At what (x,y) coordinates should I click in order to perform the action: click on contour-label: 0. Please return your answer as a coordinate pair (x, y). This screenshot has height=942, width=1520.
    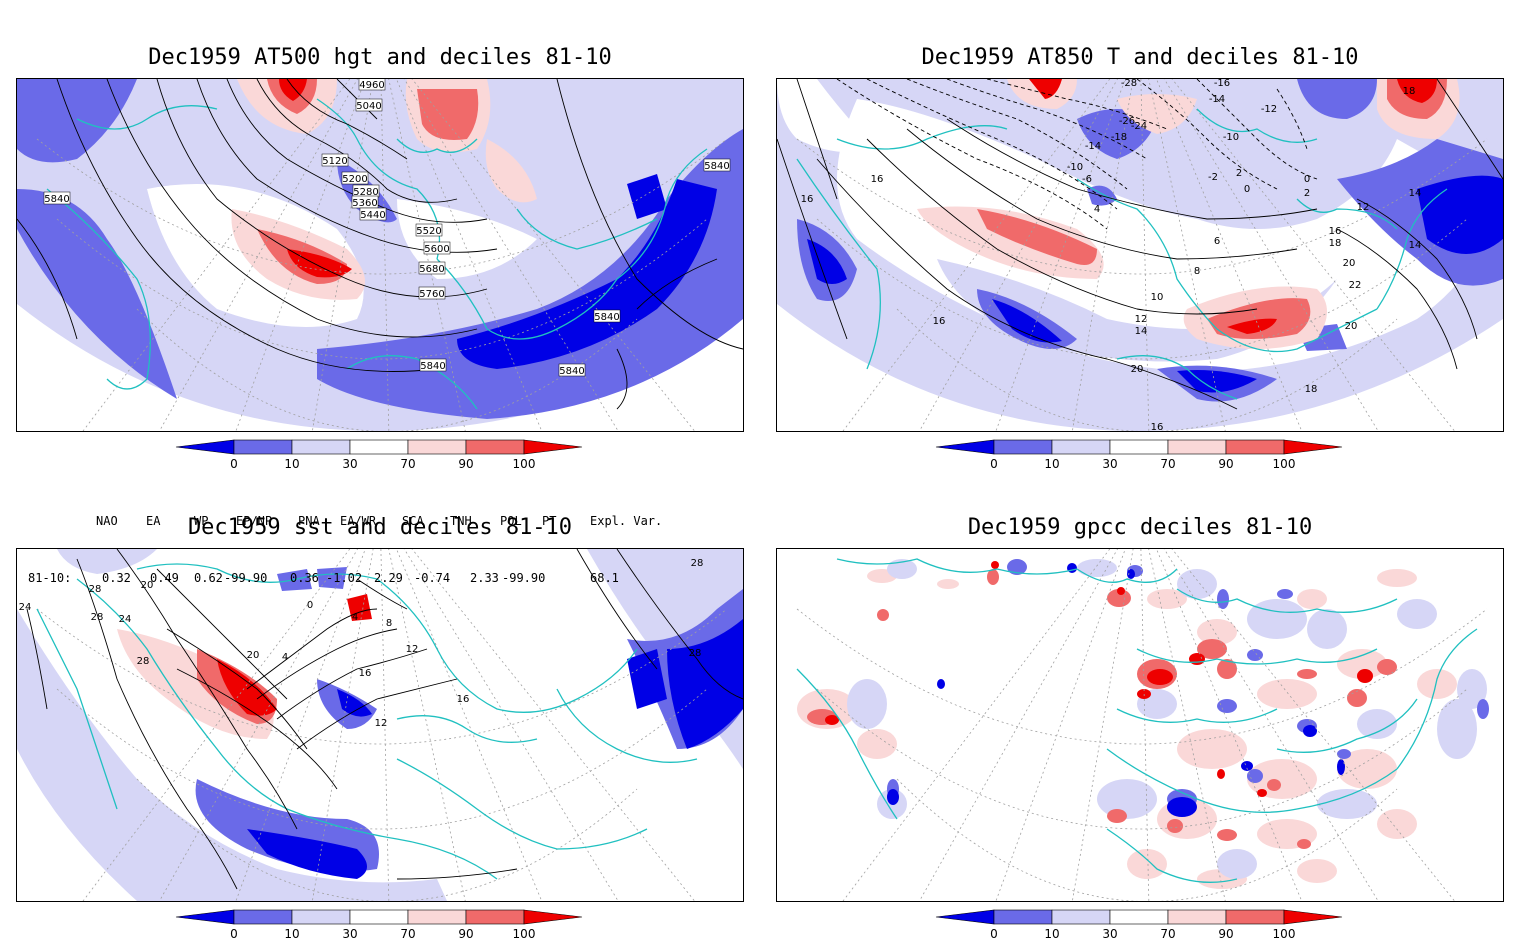
    Looking at the image, I should click on (310, 605).